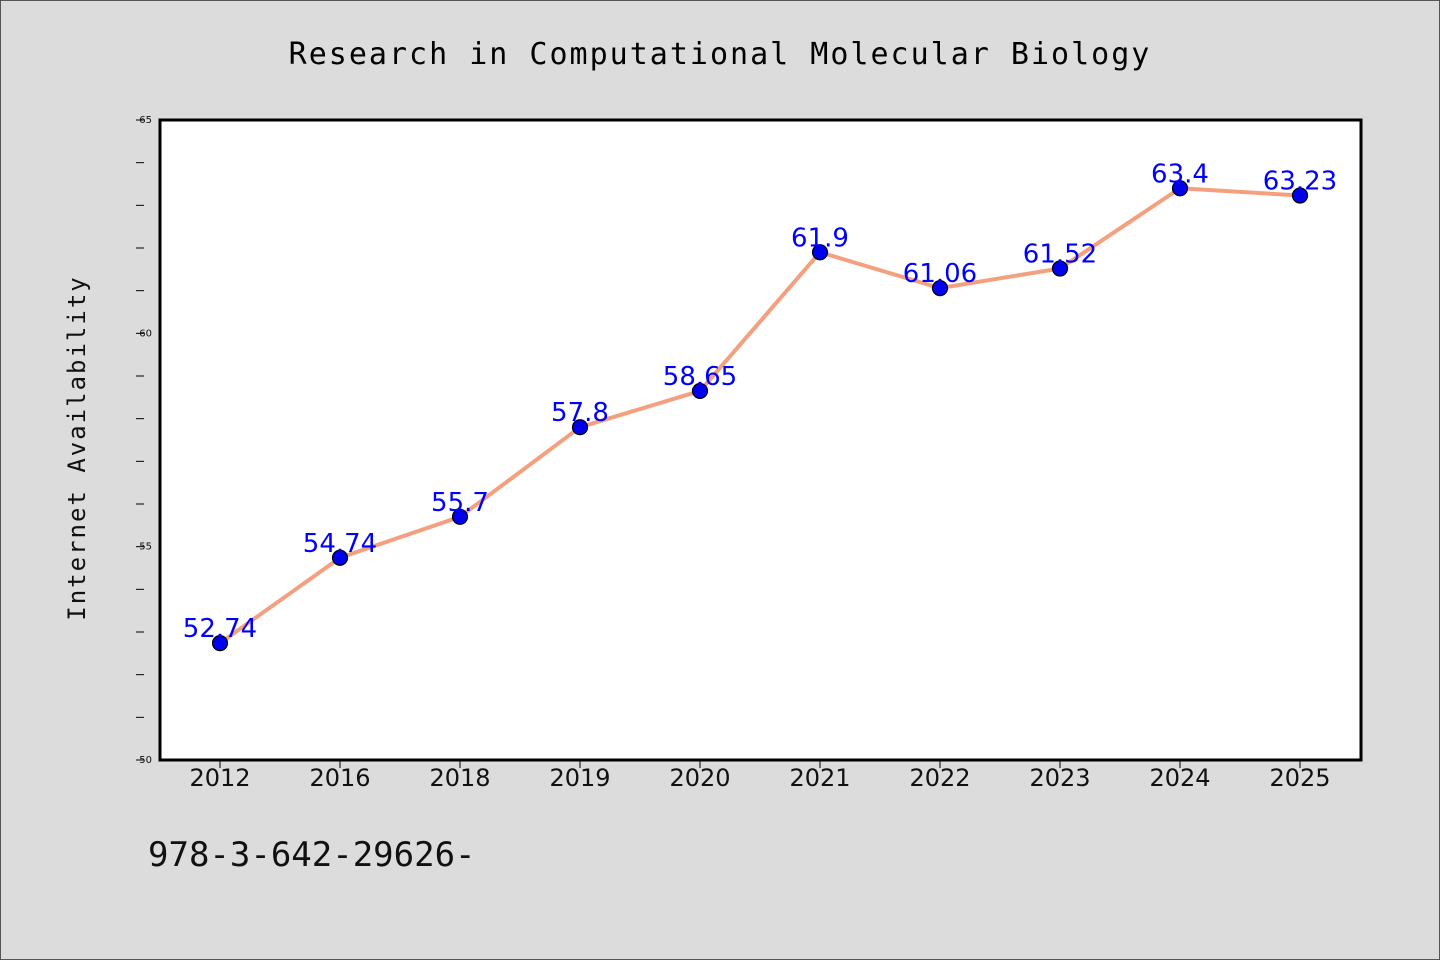 The width and height of the screenshot is (1440, 960). I want to click on x-tick-label: 2021, so click(819, 778).